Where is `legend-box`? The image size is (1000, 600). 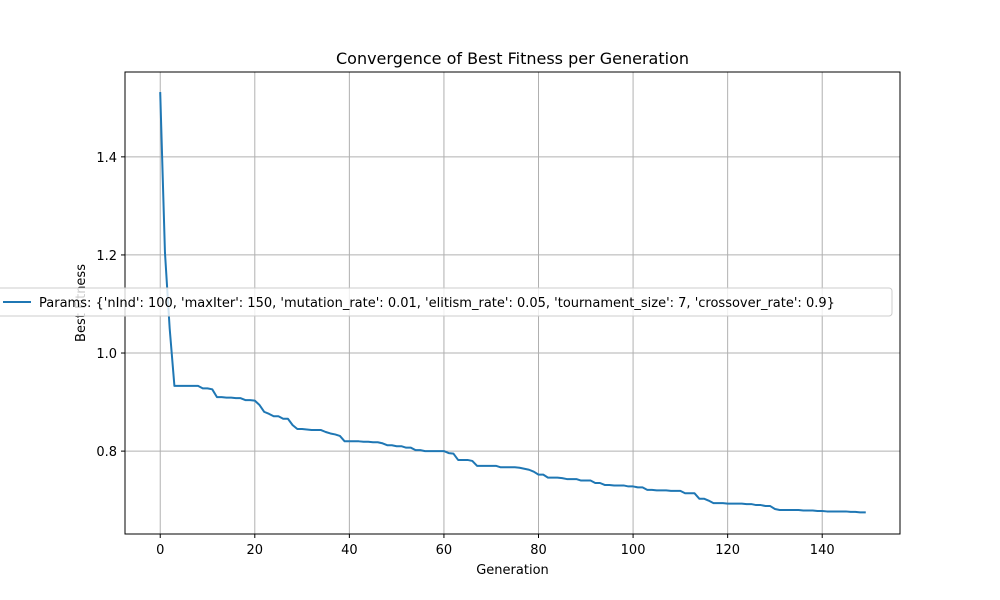
legend-box is located at coordinates (446, 302).